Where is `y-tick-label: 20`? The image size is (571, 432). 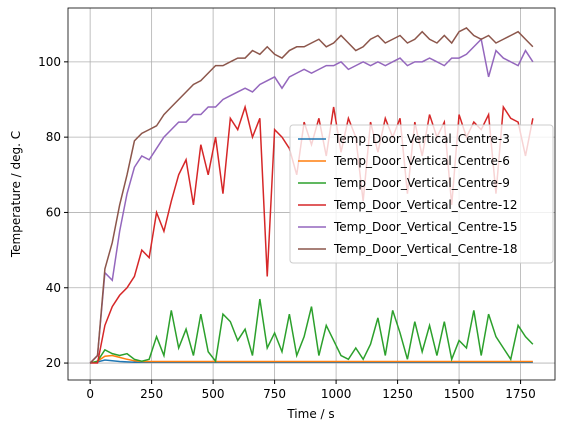 y-tick-label: 20 is located at coordinates (53, 363).